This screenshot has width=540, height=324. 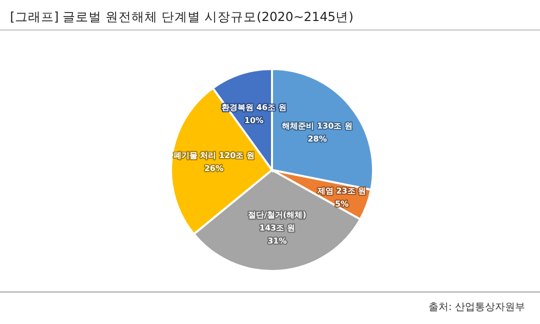 What do you see at coordinates (341, 197) in the screenshot?
I see `slice-label: 제염 23조 원 5%` at bounding box center [341, 197].